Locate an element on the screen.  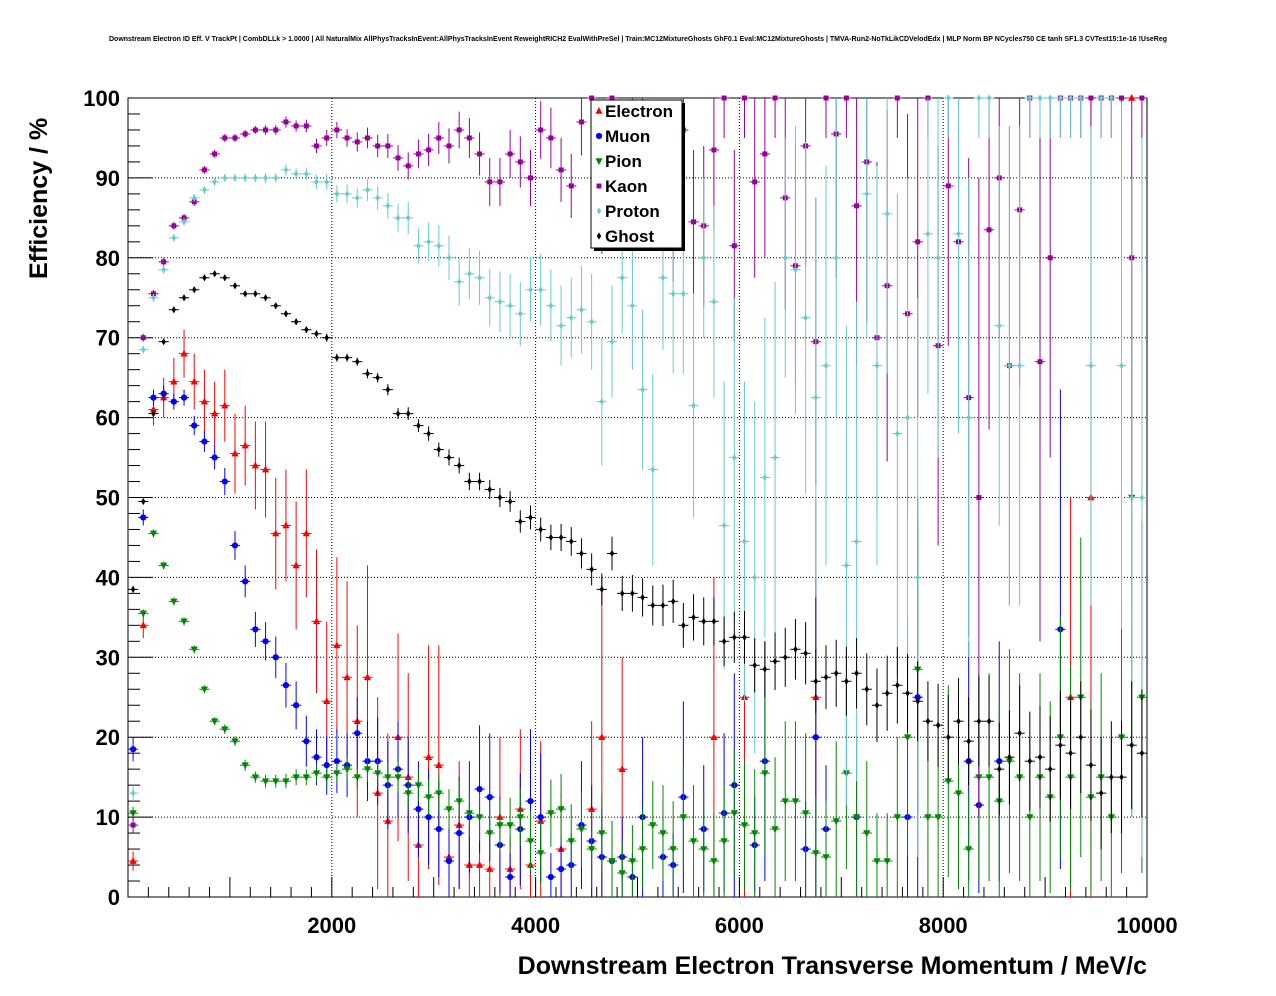
y-tick-label: 70 is located at coordinates (108, 338).